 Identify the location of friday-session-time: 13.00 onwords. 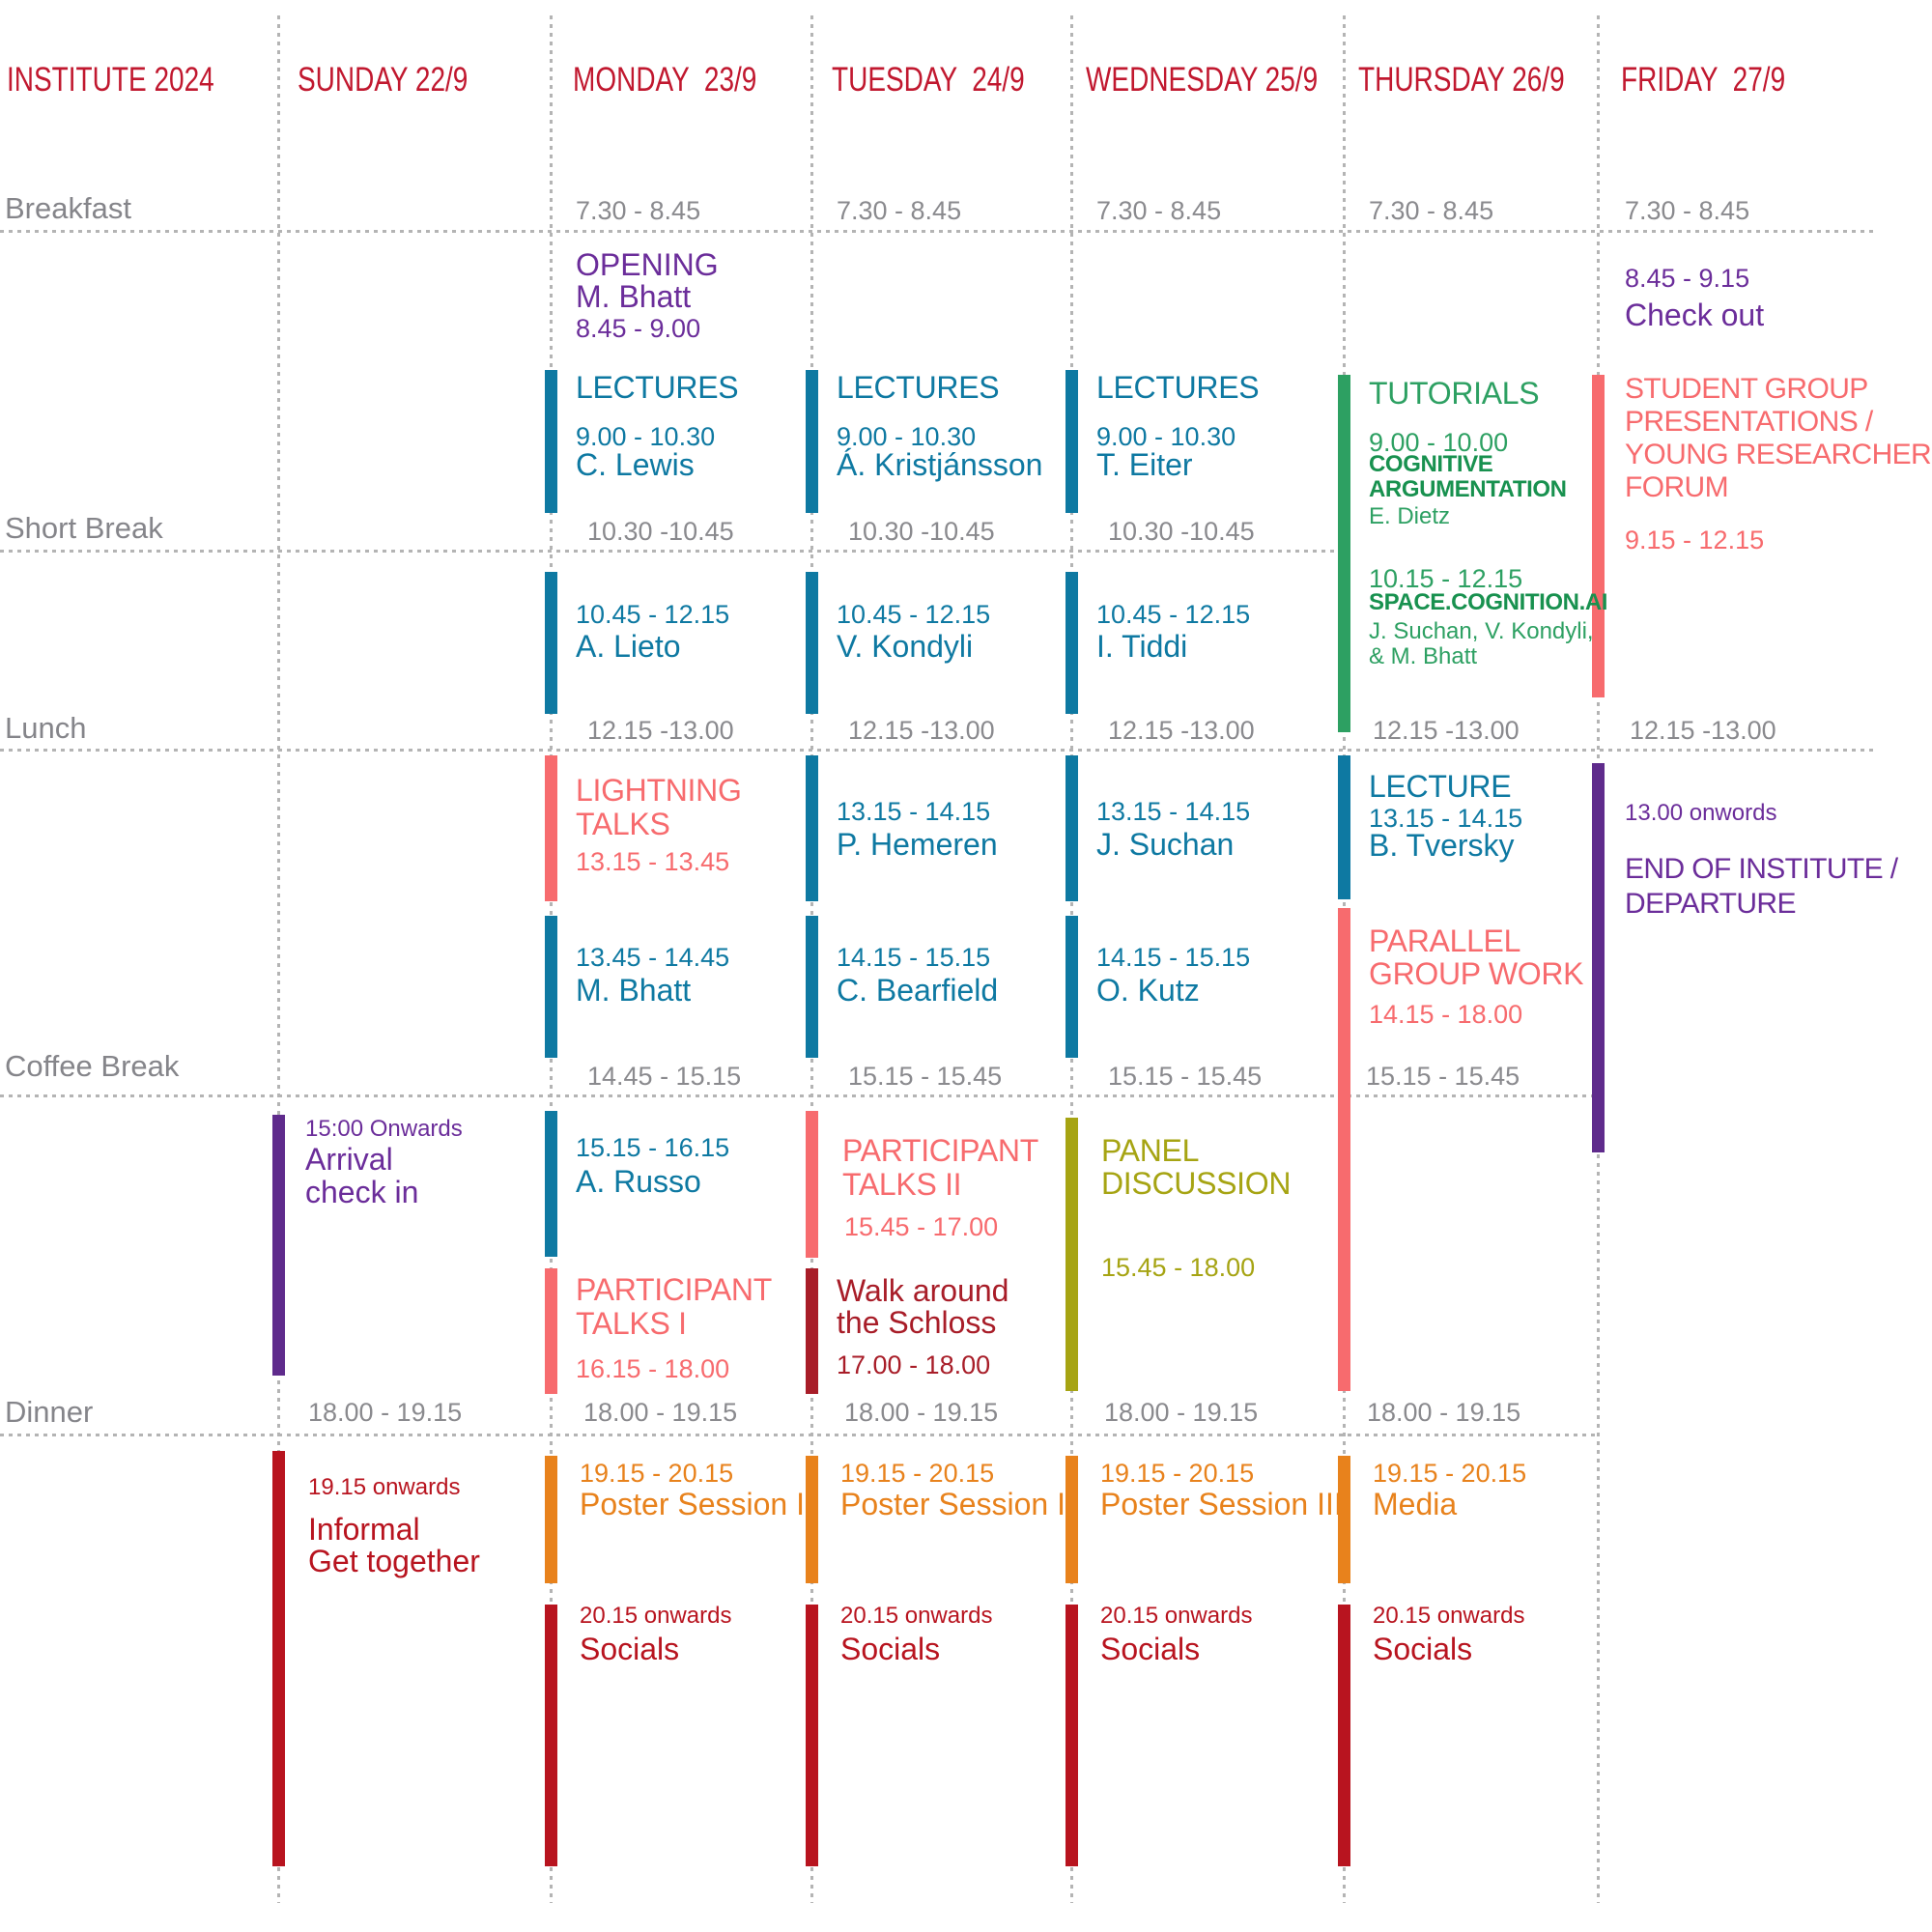
(1701, 813).